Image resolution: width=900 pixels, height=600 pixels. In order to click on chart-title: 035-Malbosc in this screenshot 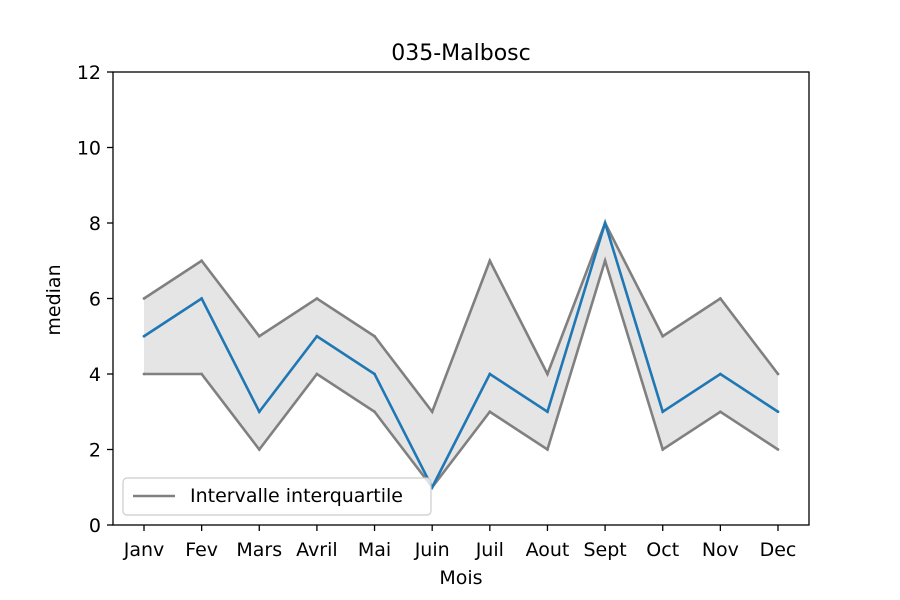, I will do `click(461, 53)`.